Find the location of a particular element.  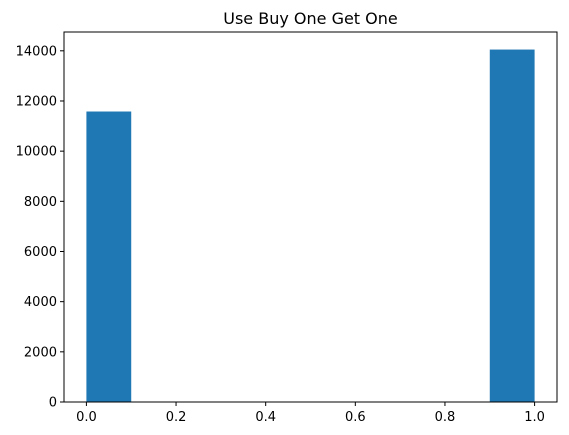

x-tick-label: 0.0 is located at coordinates (86, 417).